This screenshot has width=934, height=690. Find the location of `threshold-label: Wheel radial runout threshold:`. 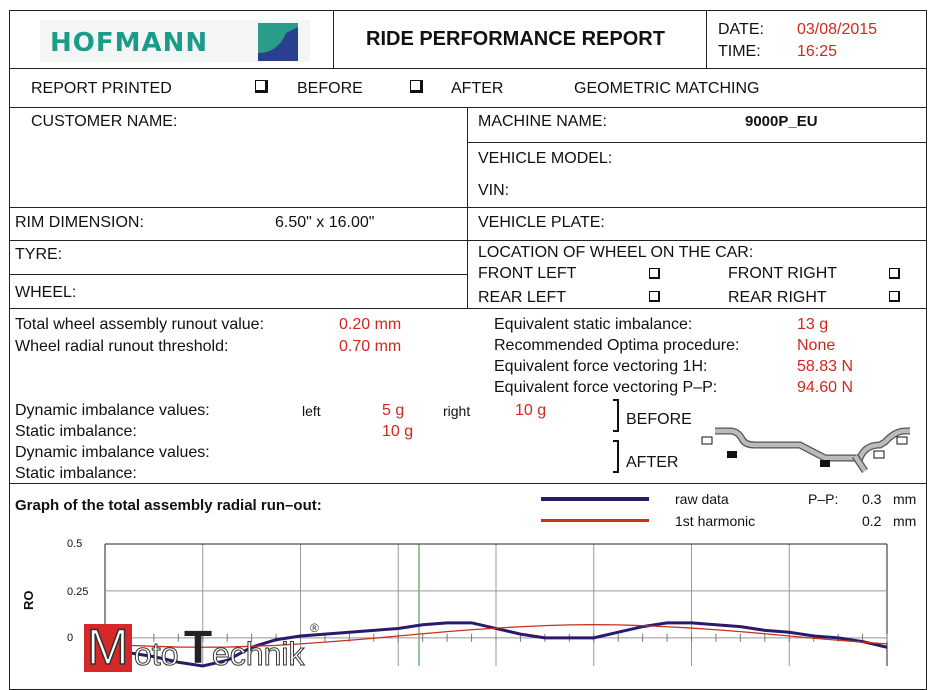

threshold-label: Wheel radial runout threshold: is located at coordinates (122, 346).